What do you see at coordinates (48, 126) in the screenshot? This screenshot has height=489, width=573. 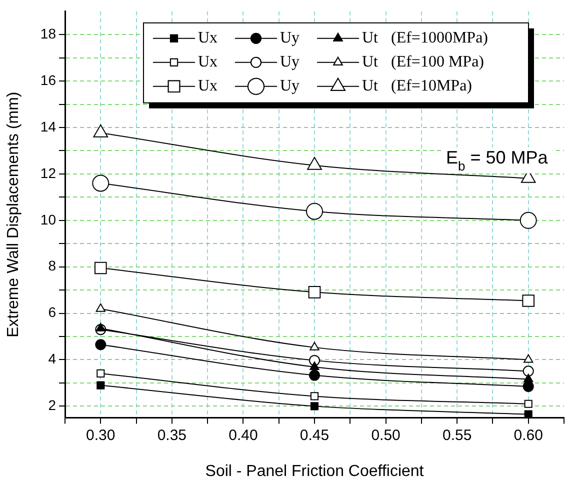 I see `y-tick-label: 14` at bounding box center [48, 126].